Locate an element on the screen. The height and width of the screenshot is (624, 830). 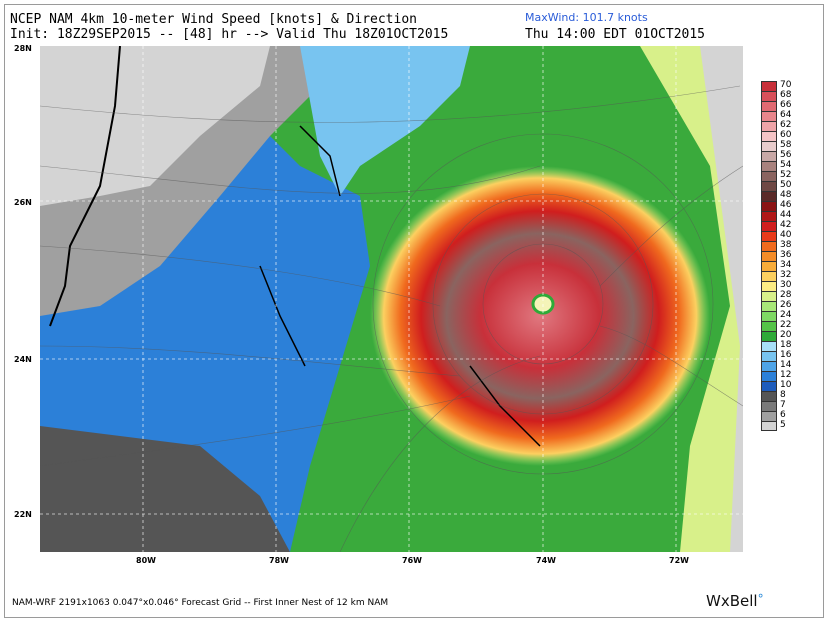
colorbar-label: 16 is located at coordinates (786, 355).